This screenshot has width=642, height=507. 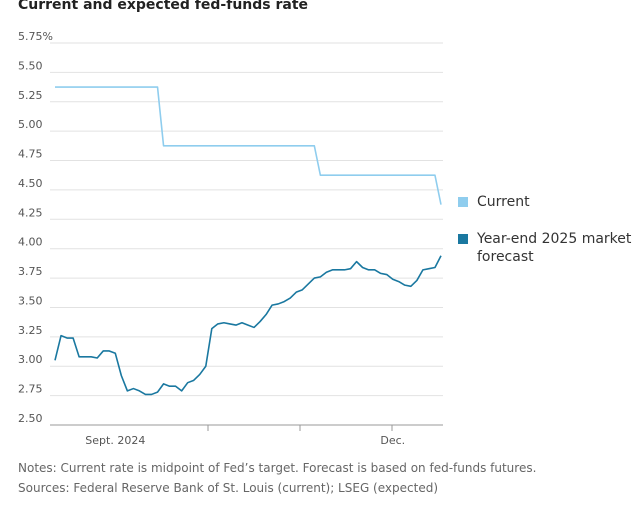 I want to click on y-tick-label: 3.50, so click(x=30, y=300).